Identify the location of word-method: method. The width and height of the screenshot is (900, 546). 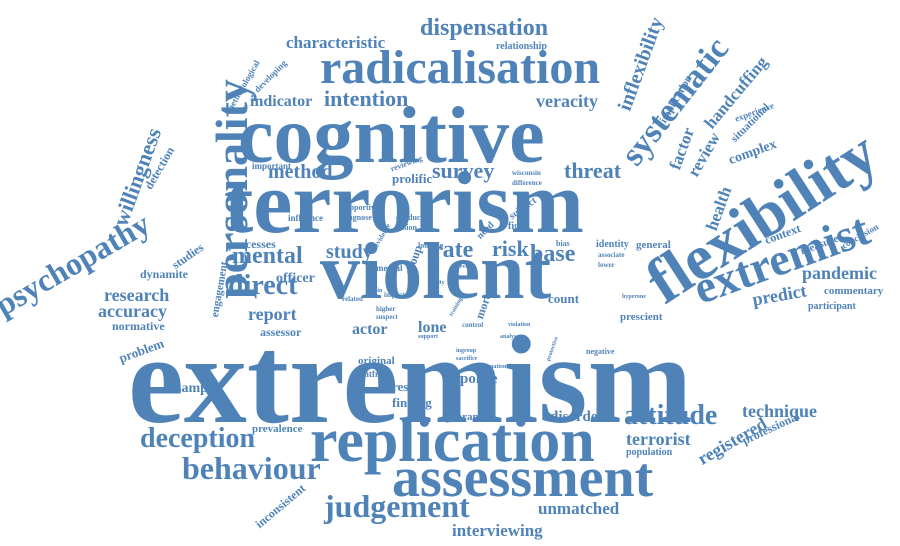
(300, 172).